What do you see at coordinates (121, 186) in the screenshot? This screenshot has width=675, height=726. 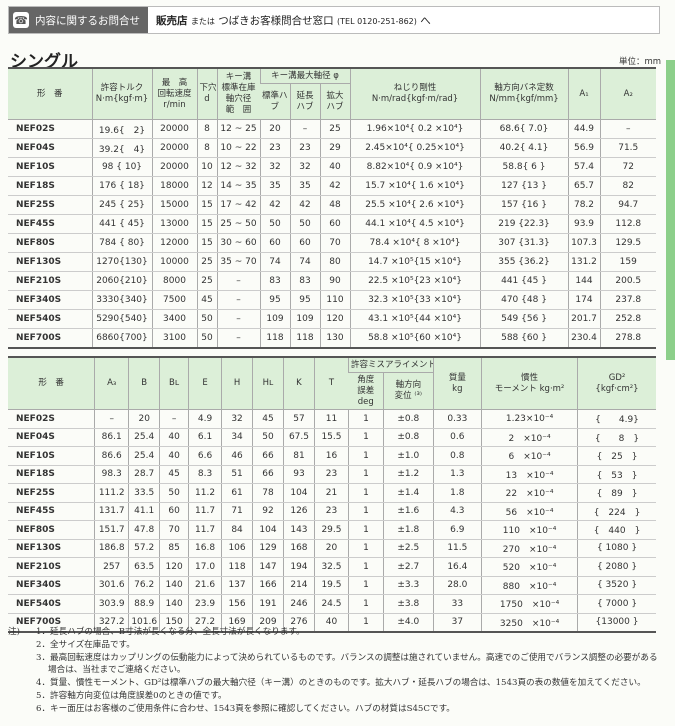 I see `value-cell: 176 { 18}` at bounding box center [121, 186].